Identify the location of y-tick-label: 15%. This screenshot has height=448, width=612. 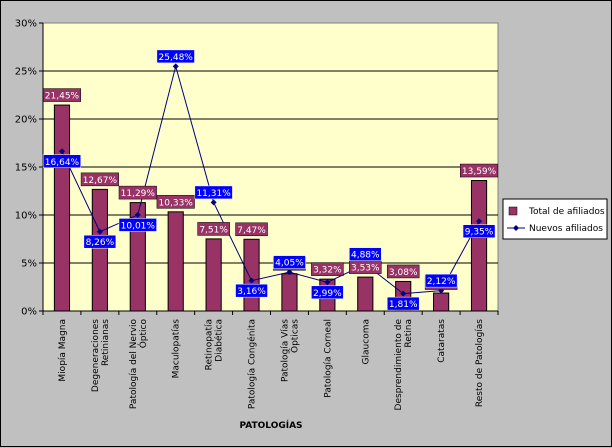
(26, 168).